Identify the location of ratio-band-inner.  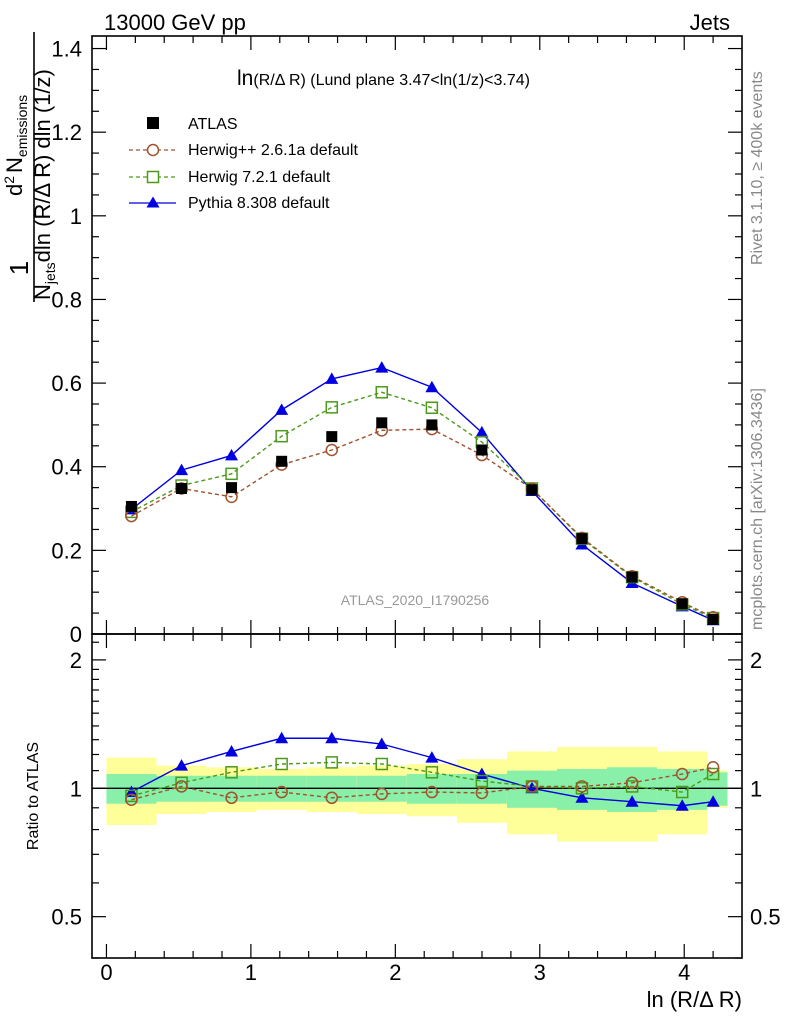
(582, 789).